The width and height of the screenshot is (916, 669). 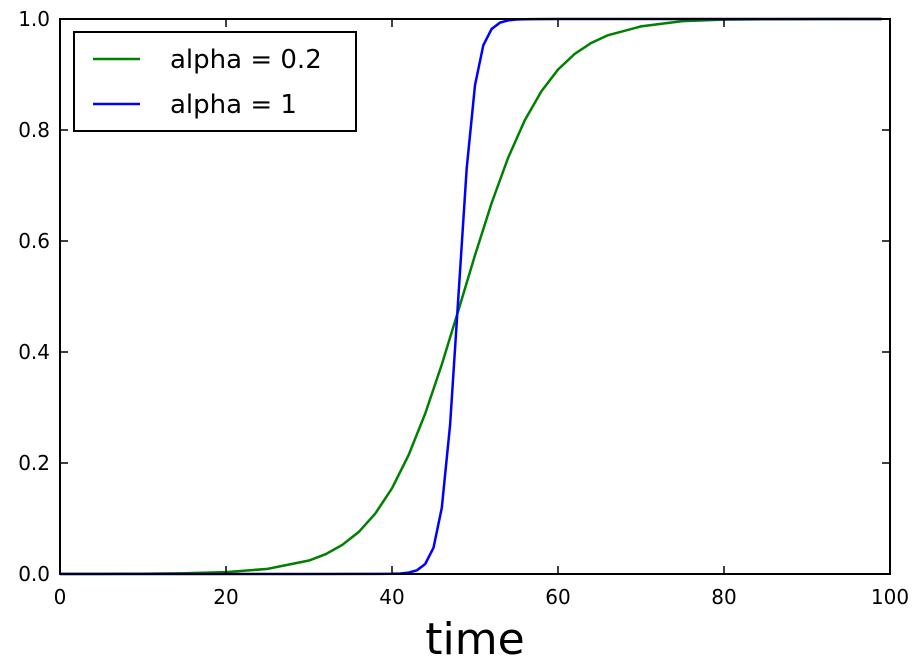 I want to click on legend: alpha = 0.2 alpha = 1, so click(x=215, y=81).